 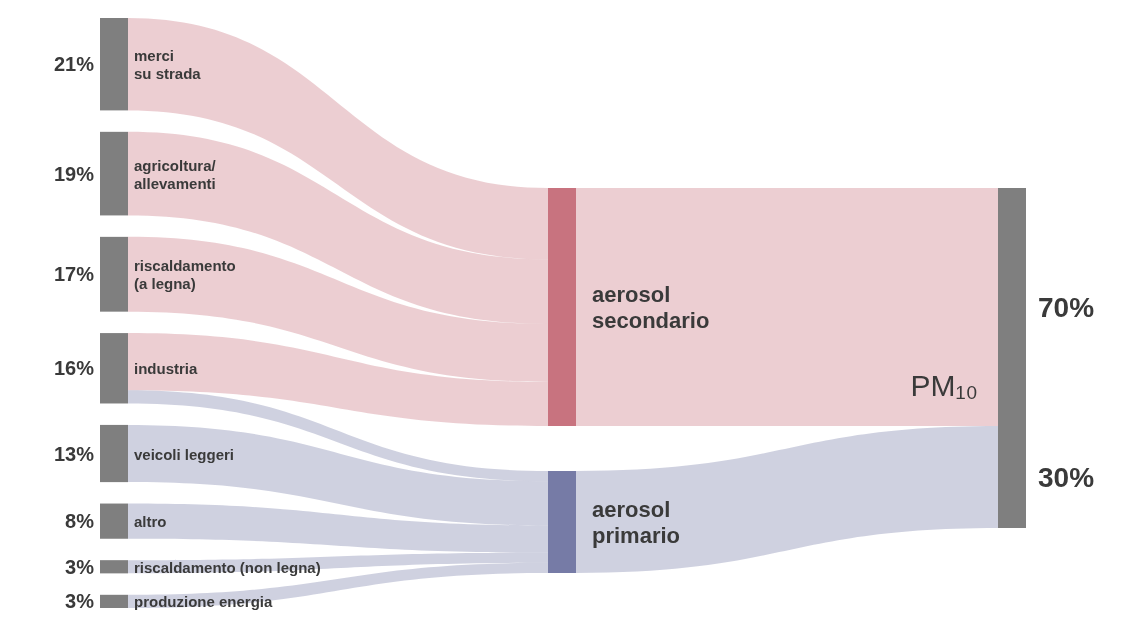 I want to click on data-label: 17%, so click(x=74, y=274).